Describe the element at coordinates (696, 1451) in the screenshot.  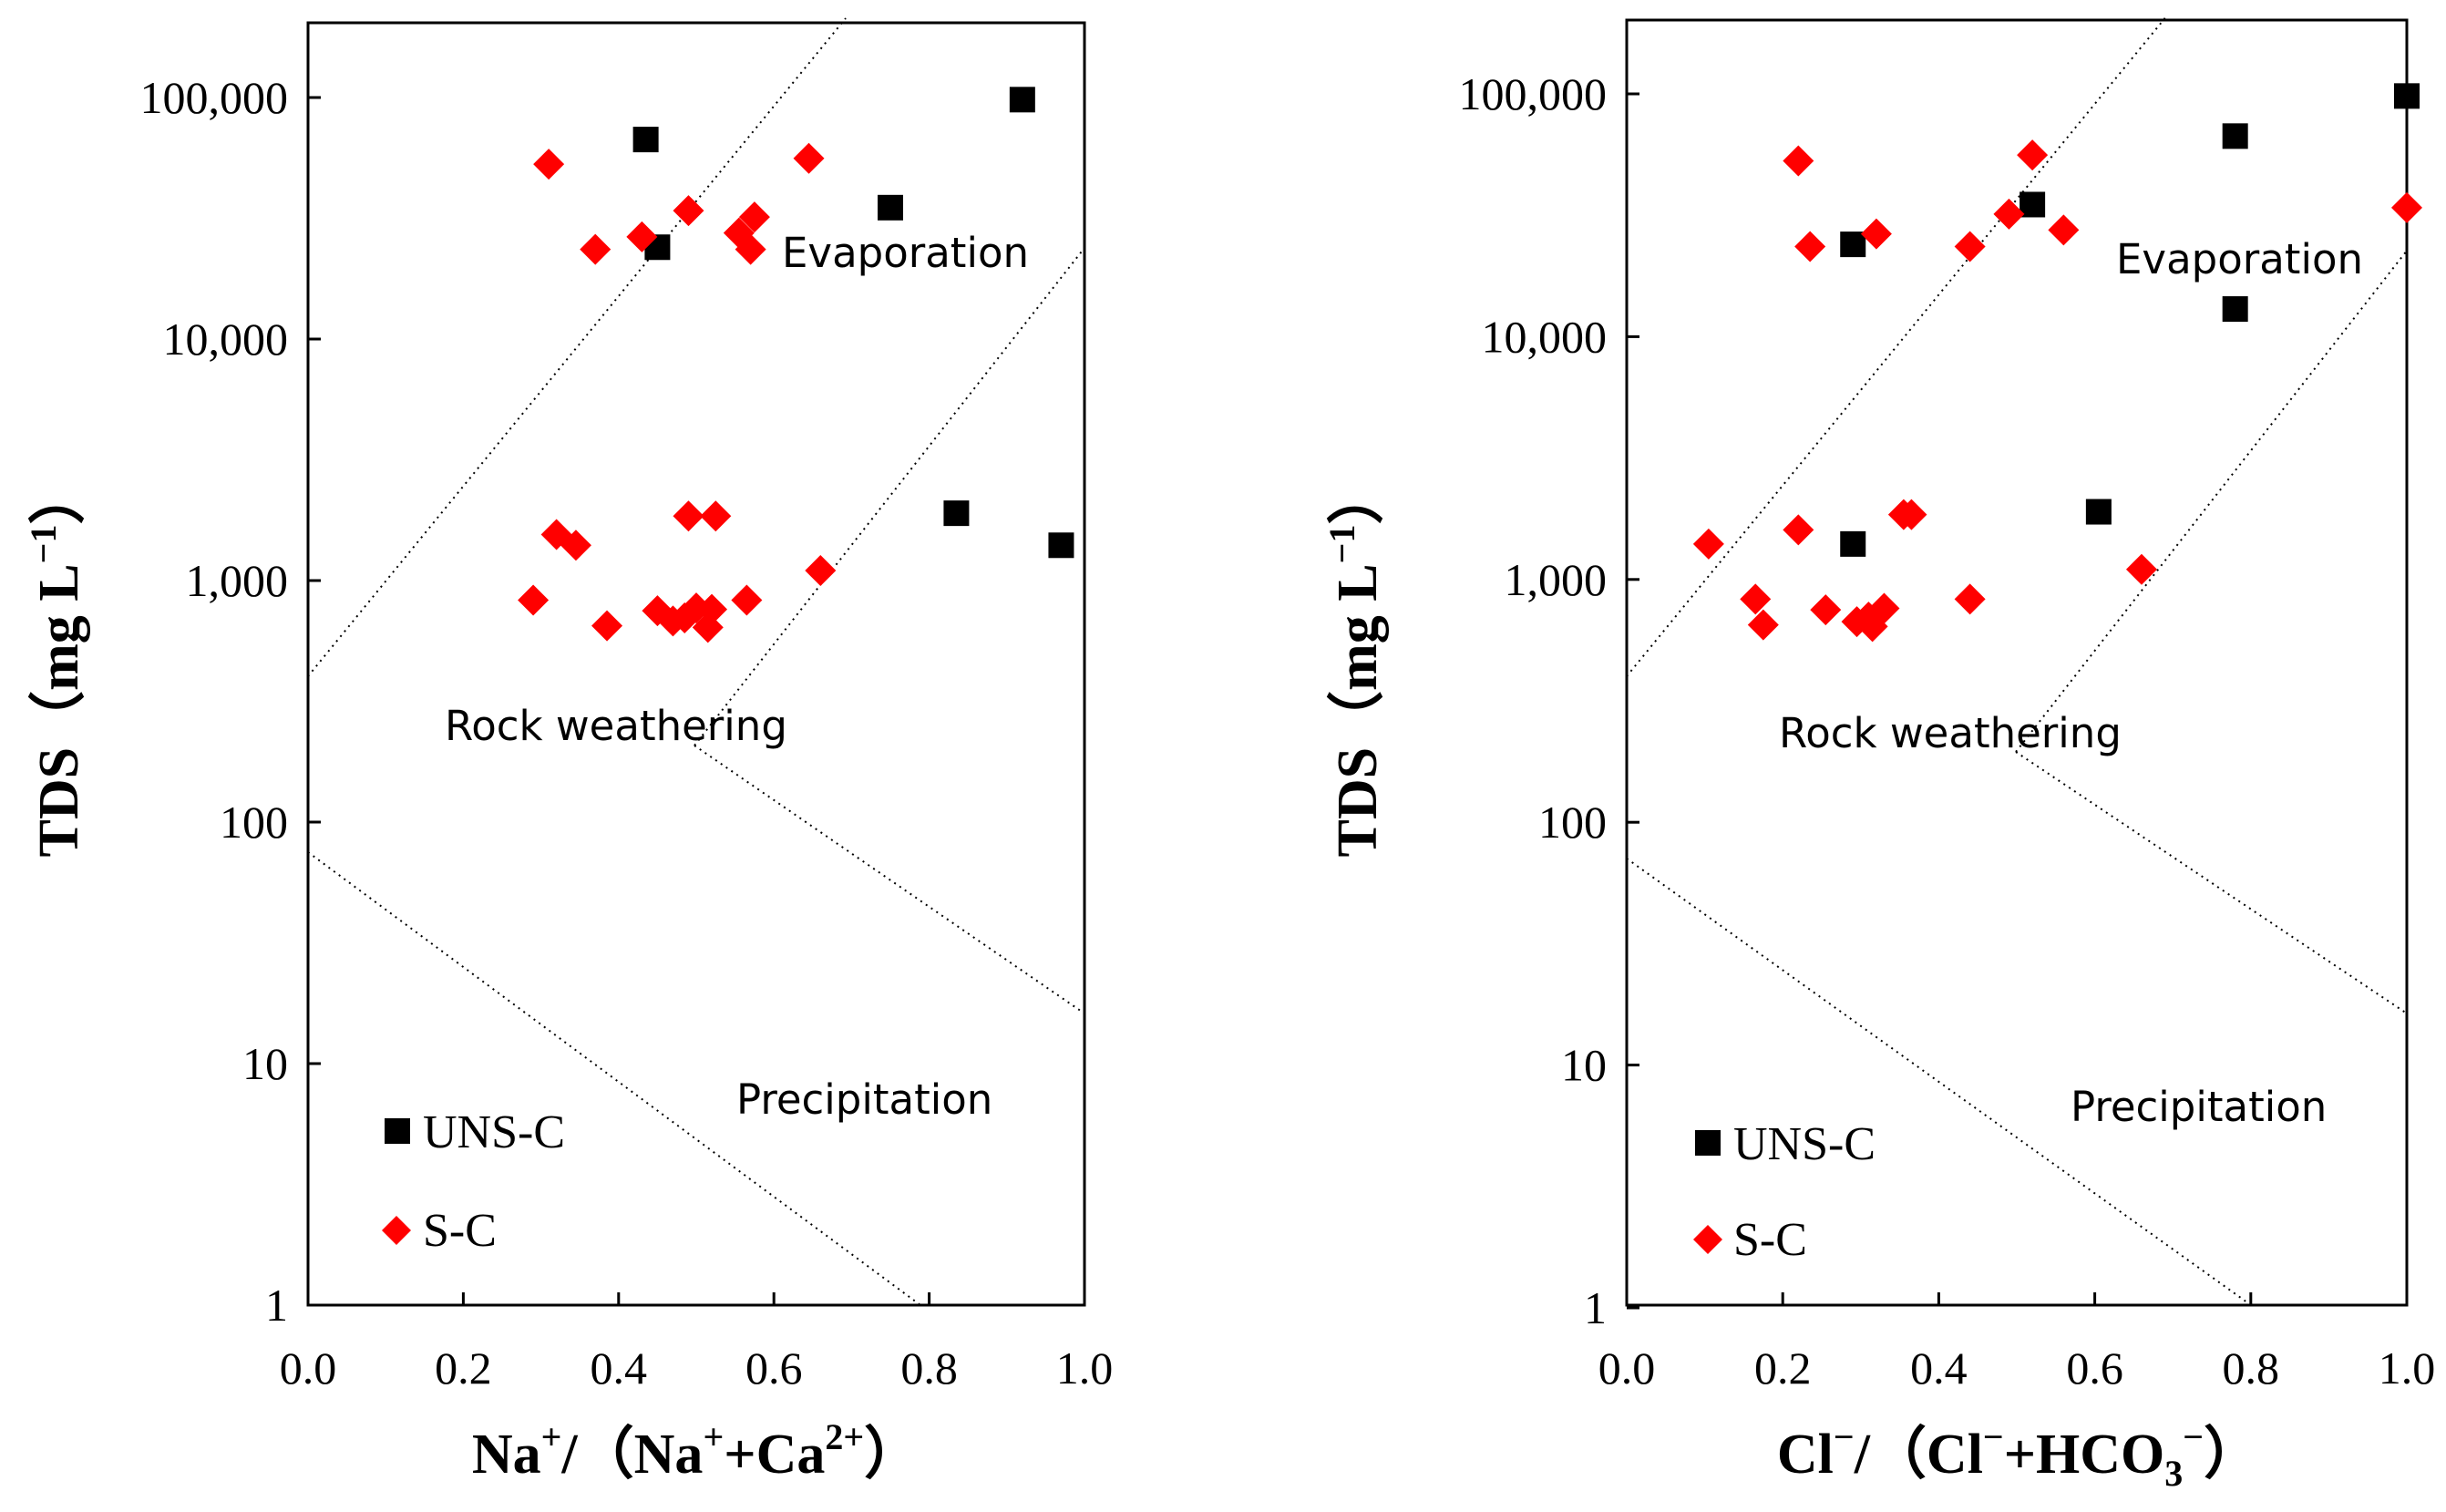
I see `x-axis-title: Na+/（Na++Ca2+）` at that location.